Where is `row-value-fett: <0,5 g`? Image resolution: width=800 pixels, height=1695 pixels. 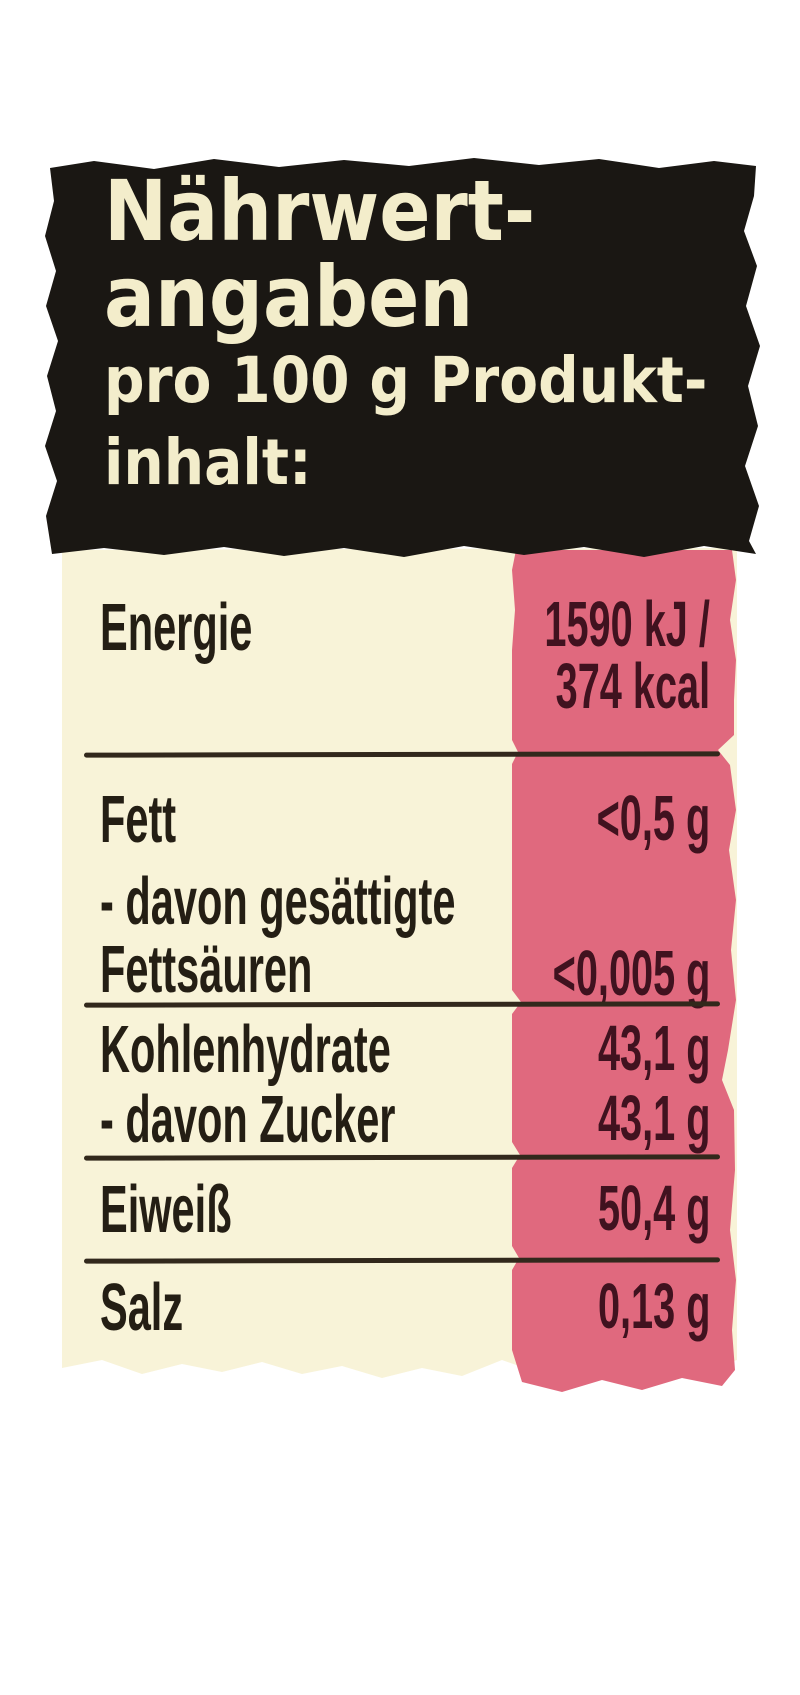
row-value-fett: <0,5 g is located at coordinates (653, 818).